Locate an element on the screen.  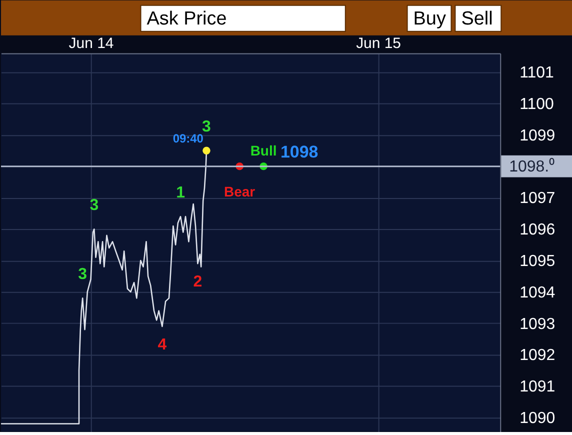
y-tick-label: 1091 is located at coordinates (538, 387).